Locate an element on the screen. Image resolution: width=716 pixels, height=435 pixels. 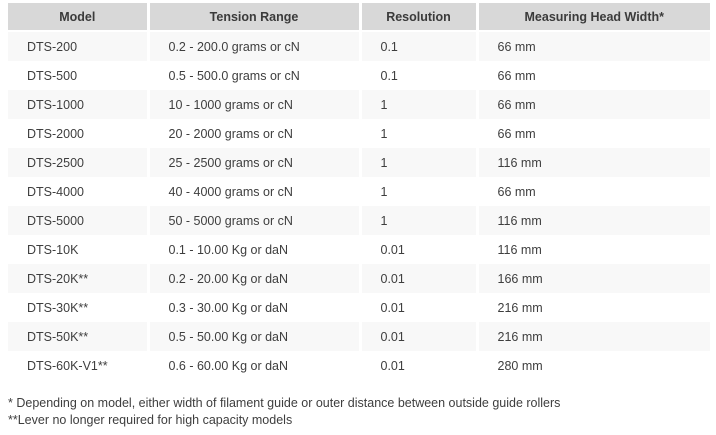
table-row: DTS-2000 20 - 2000 grams or cN 1 66 mm is located at coordinates (359, 133).